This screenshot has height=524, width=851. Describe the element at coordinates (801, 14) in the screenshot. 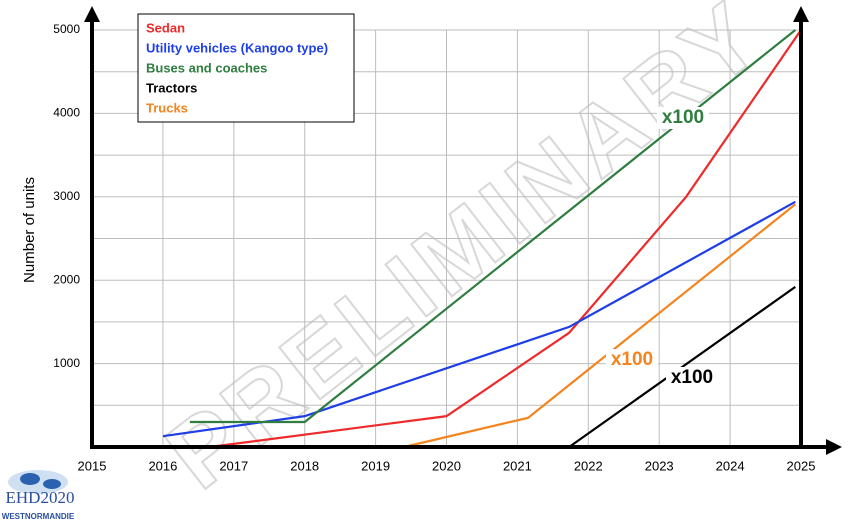

I see `end-axis-arrow` at that location.